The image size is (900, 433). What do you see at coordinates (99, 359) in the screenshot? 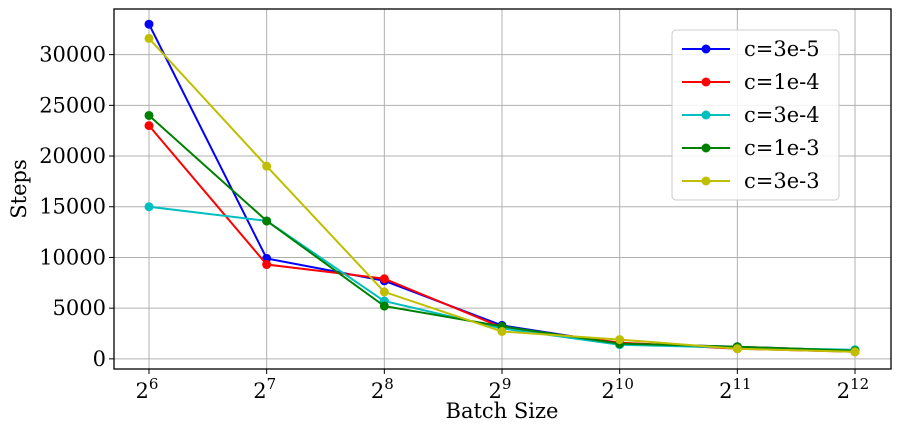
I see `y-tick-label: 0` at bounding box center [99, 359].